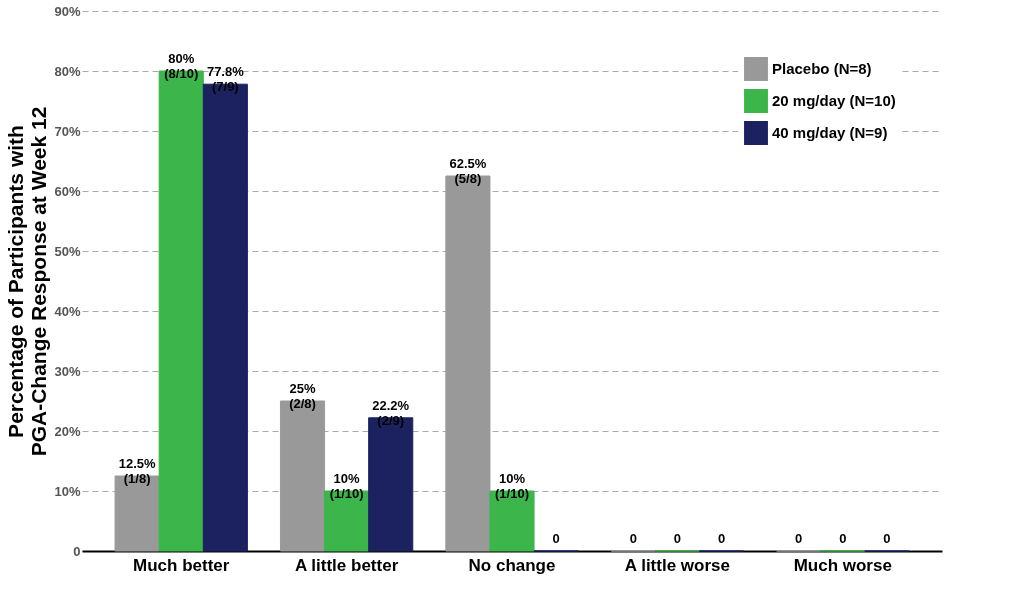 This screenshot has width=1013, height=599. I want to click on y-tick-label: 20%, so click(67, 431).